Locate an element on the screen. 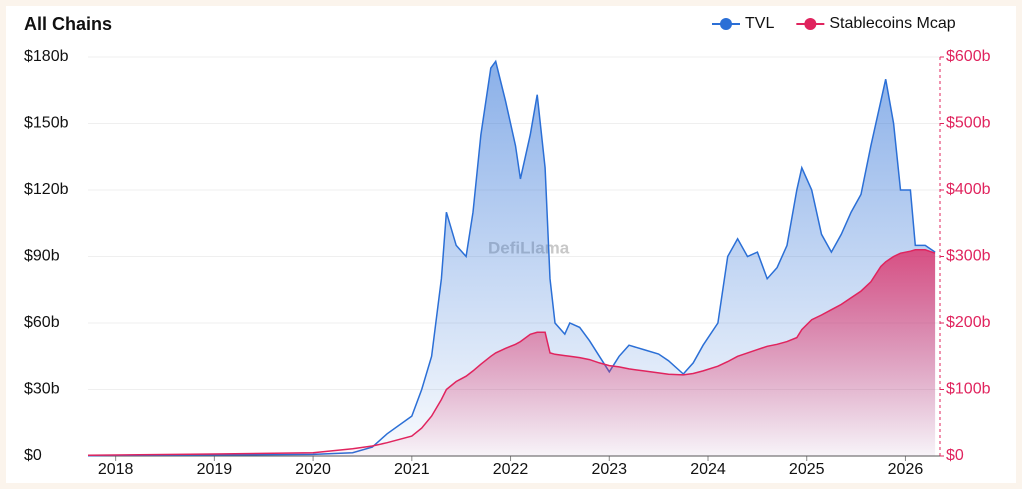 This screenshot has width=1022, height=489. y-tick-label: $120b is located at coordinates (46, 189).